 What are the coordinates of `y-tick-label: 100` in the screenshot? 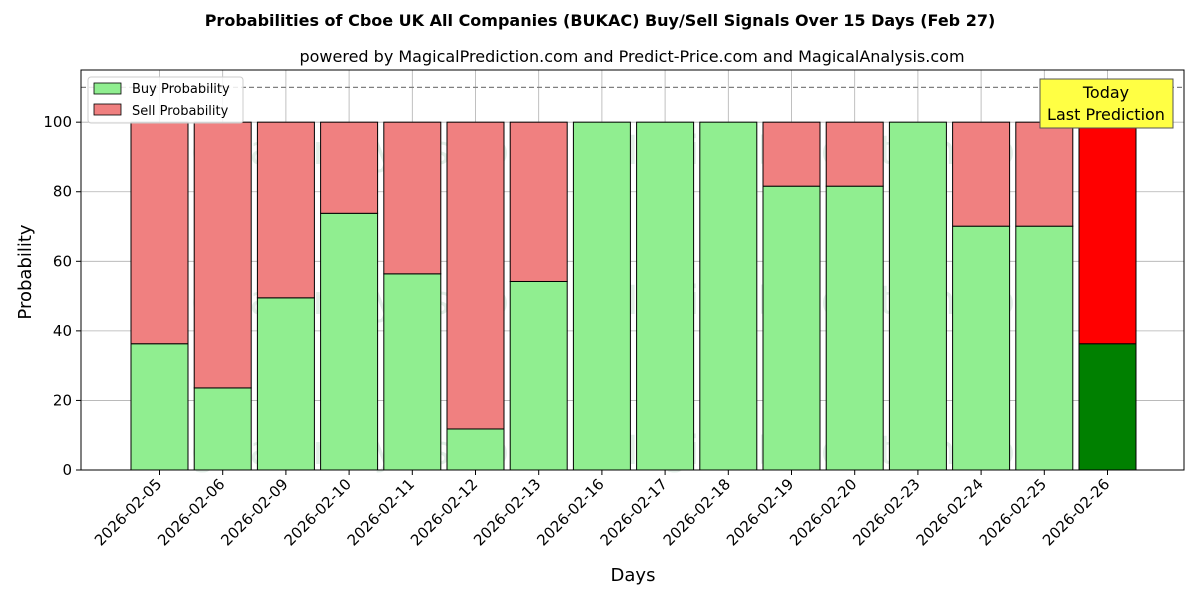 It's located at (57, 122).